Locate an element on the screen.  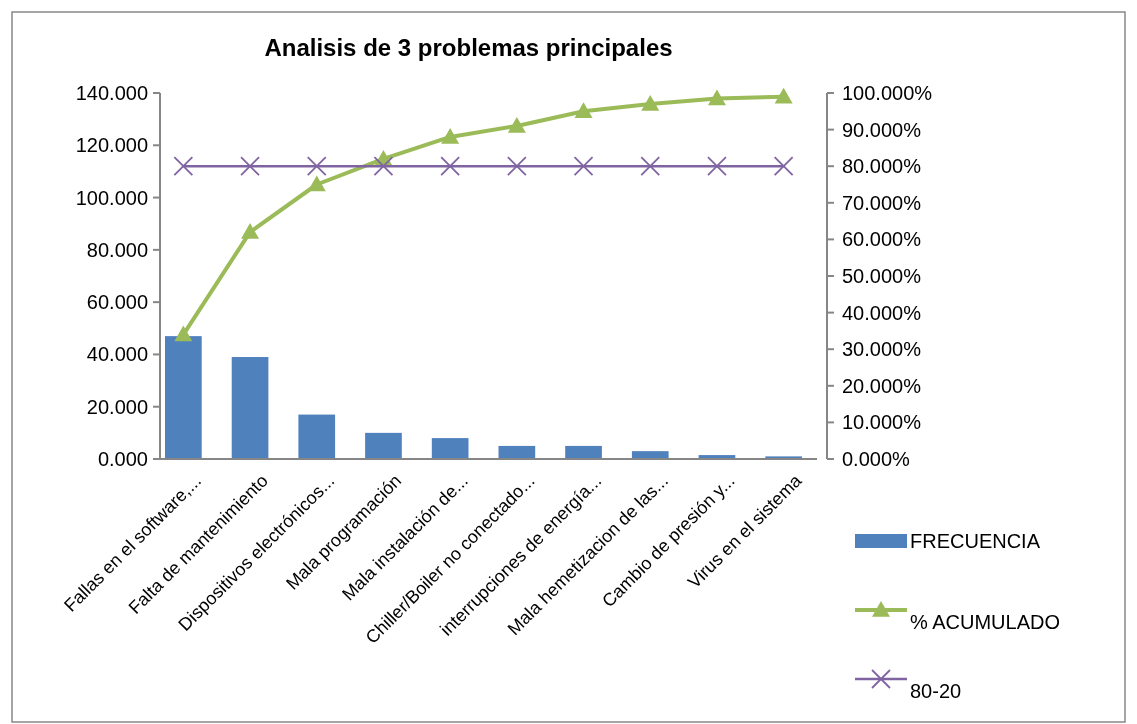
y2-tick-label: 50.000% is located at coordinates (882, 276).